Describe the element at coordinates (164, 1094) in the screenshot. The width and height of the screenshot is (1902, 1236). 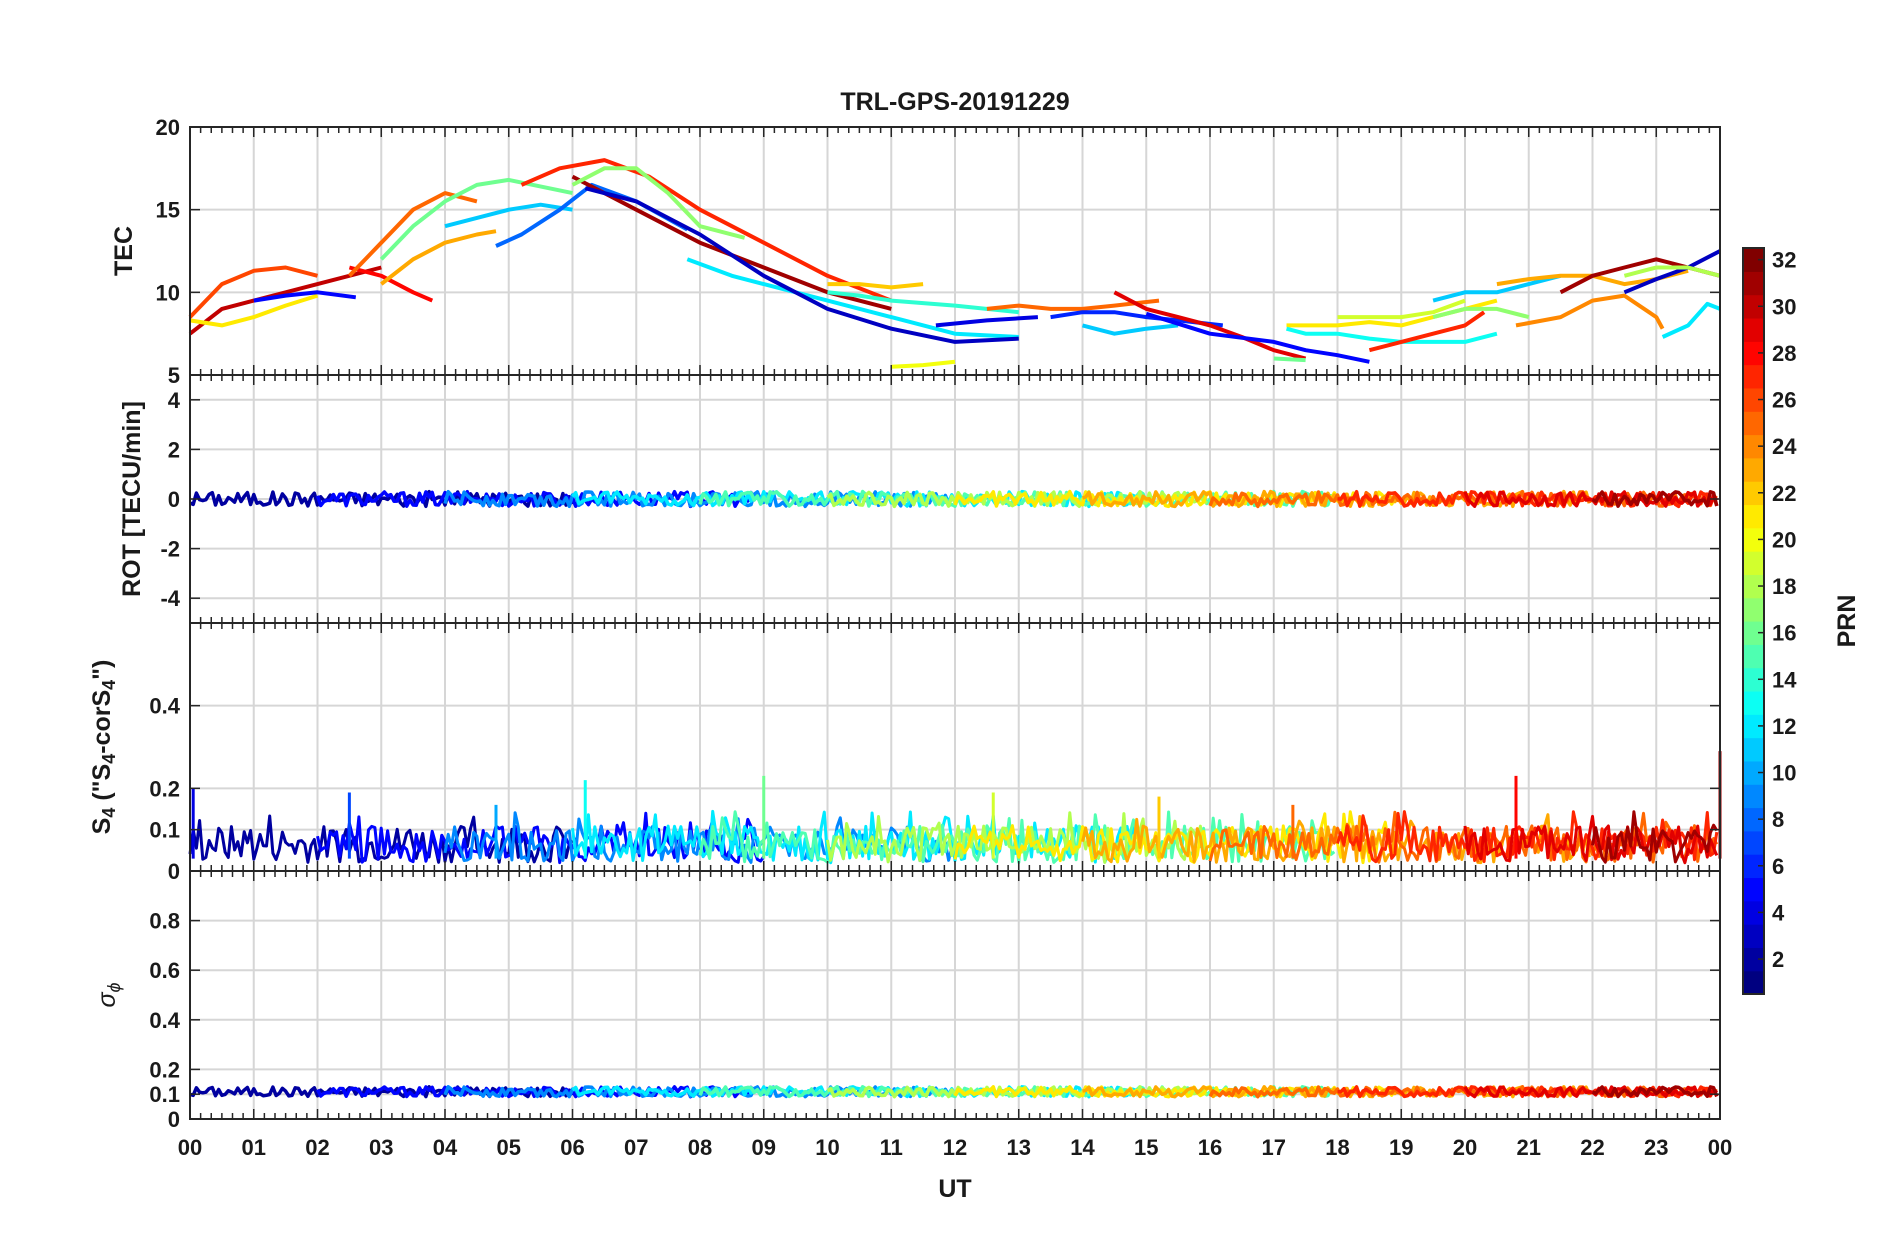
I see `sigma-ytick-label: 0.1` at that location.